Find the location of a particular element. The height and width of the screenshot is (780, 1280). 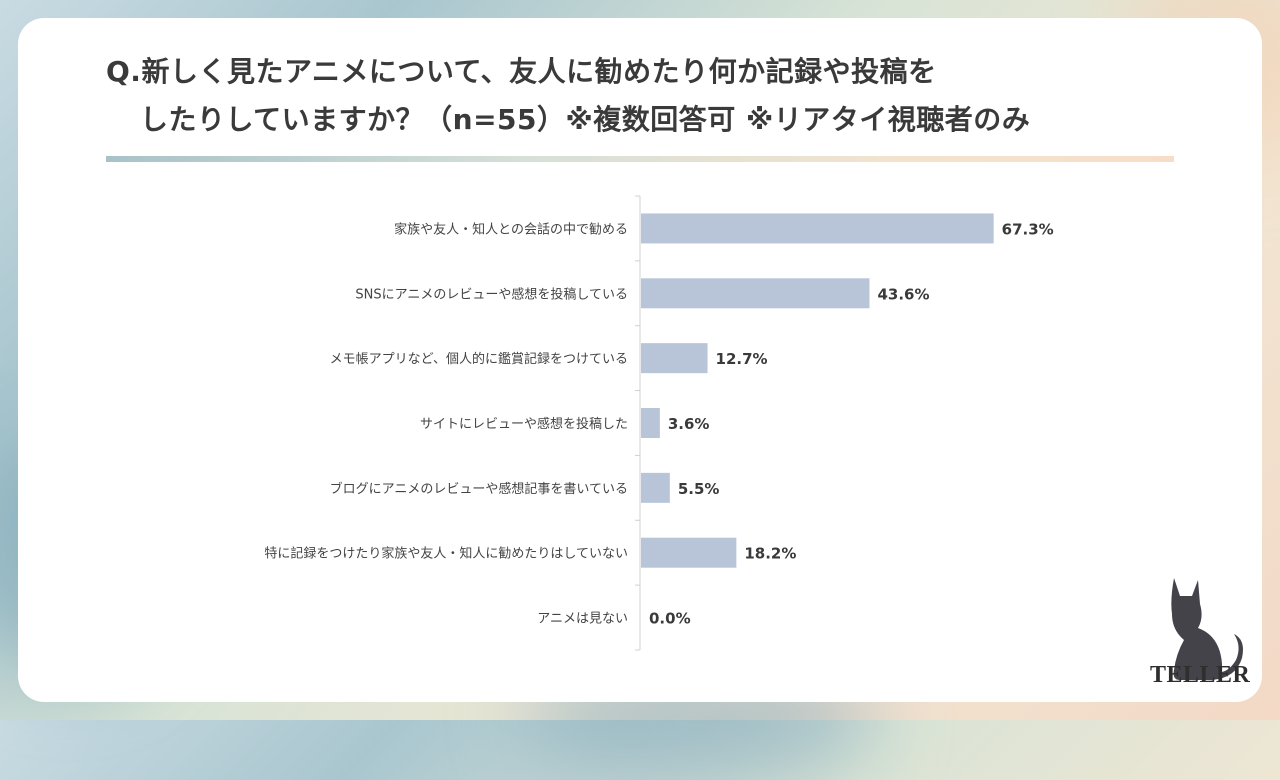

category-label: ブログにアニメのレビューや感想記事を書いている is located at coordinates (479, 489).